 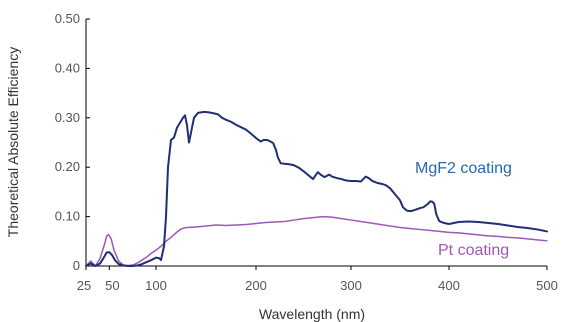 I want to click on x-tick-label-1: 50, so click(x=112, y=285).